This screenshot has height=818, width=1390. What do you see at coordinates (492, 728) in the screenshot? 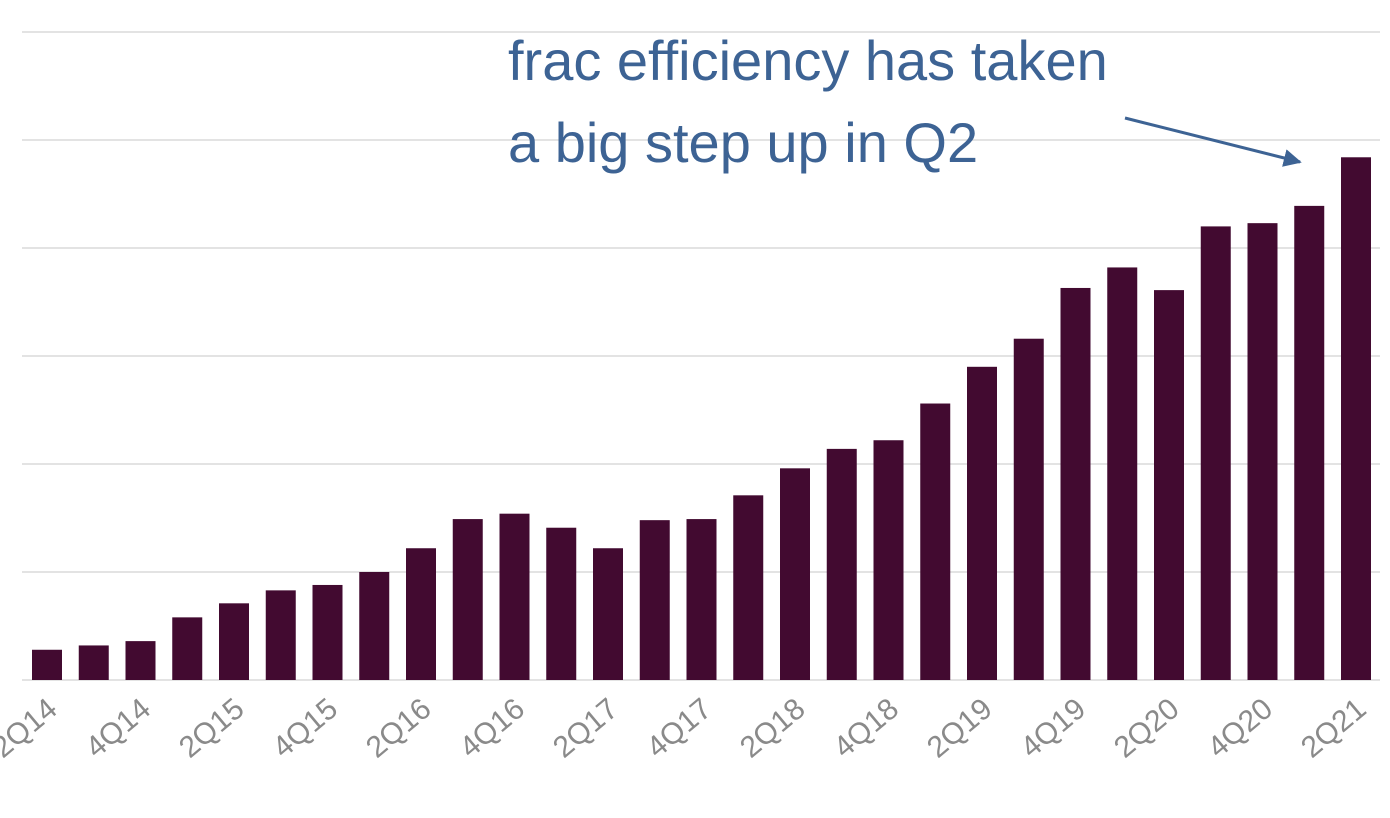
I see `x-tick-label: 4Q16` at bounding box center [492, 728].